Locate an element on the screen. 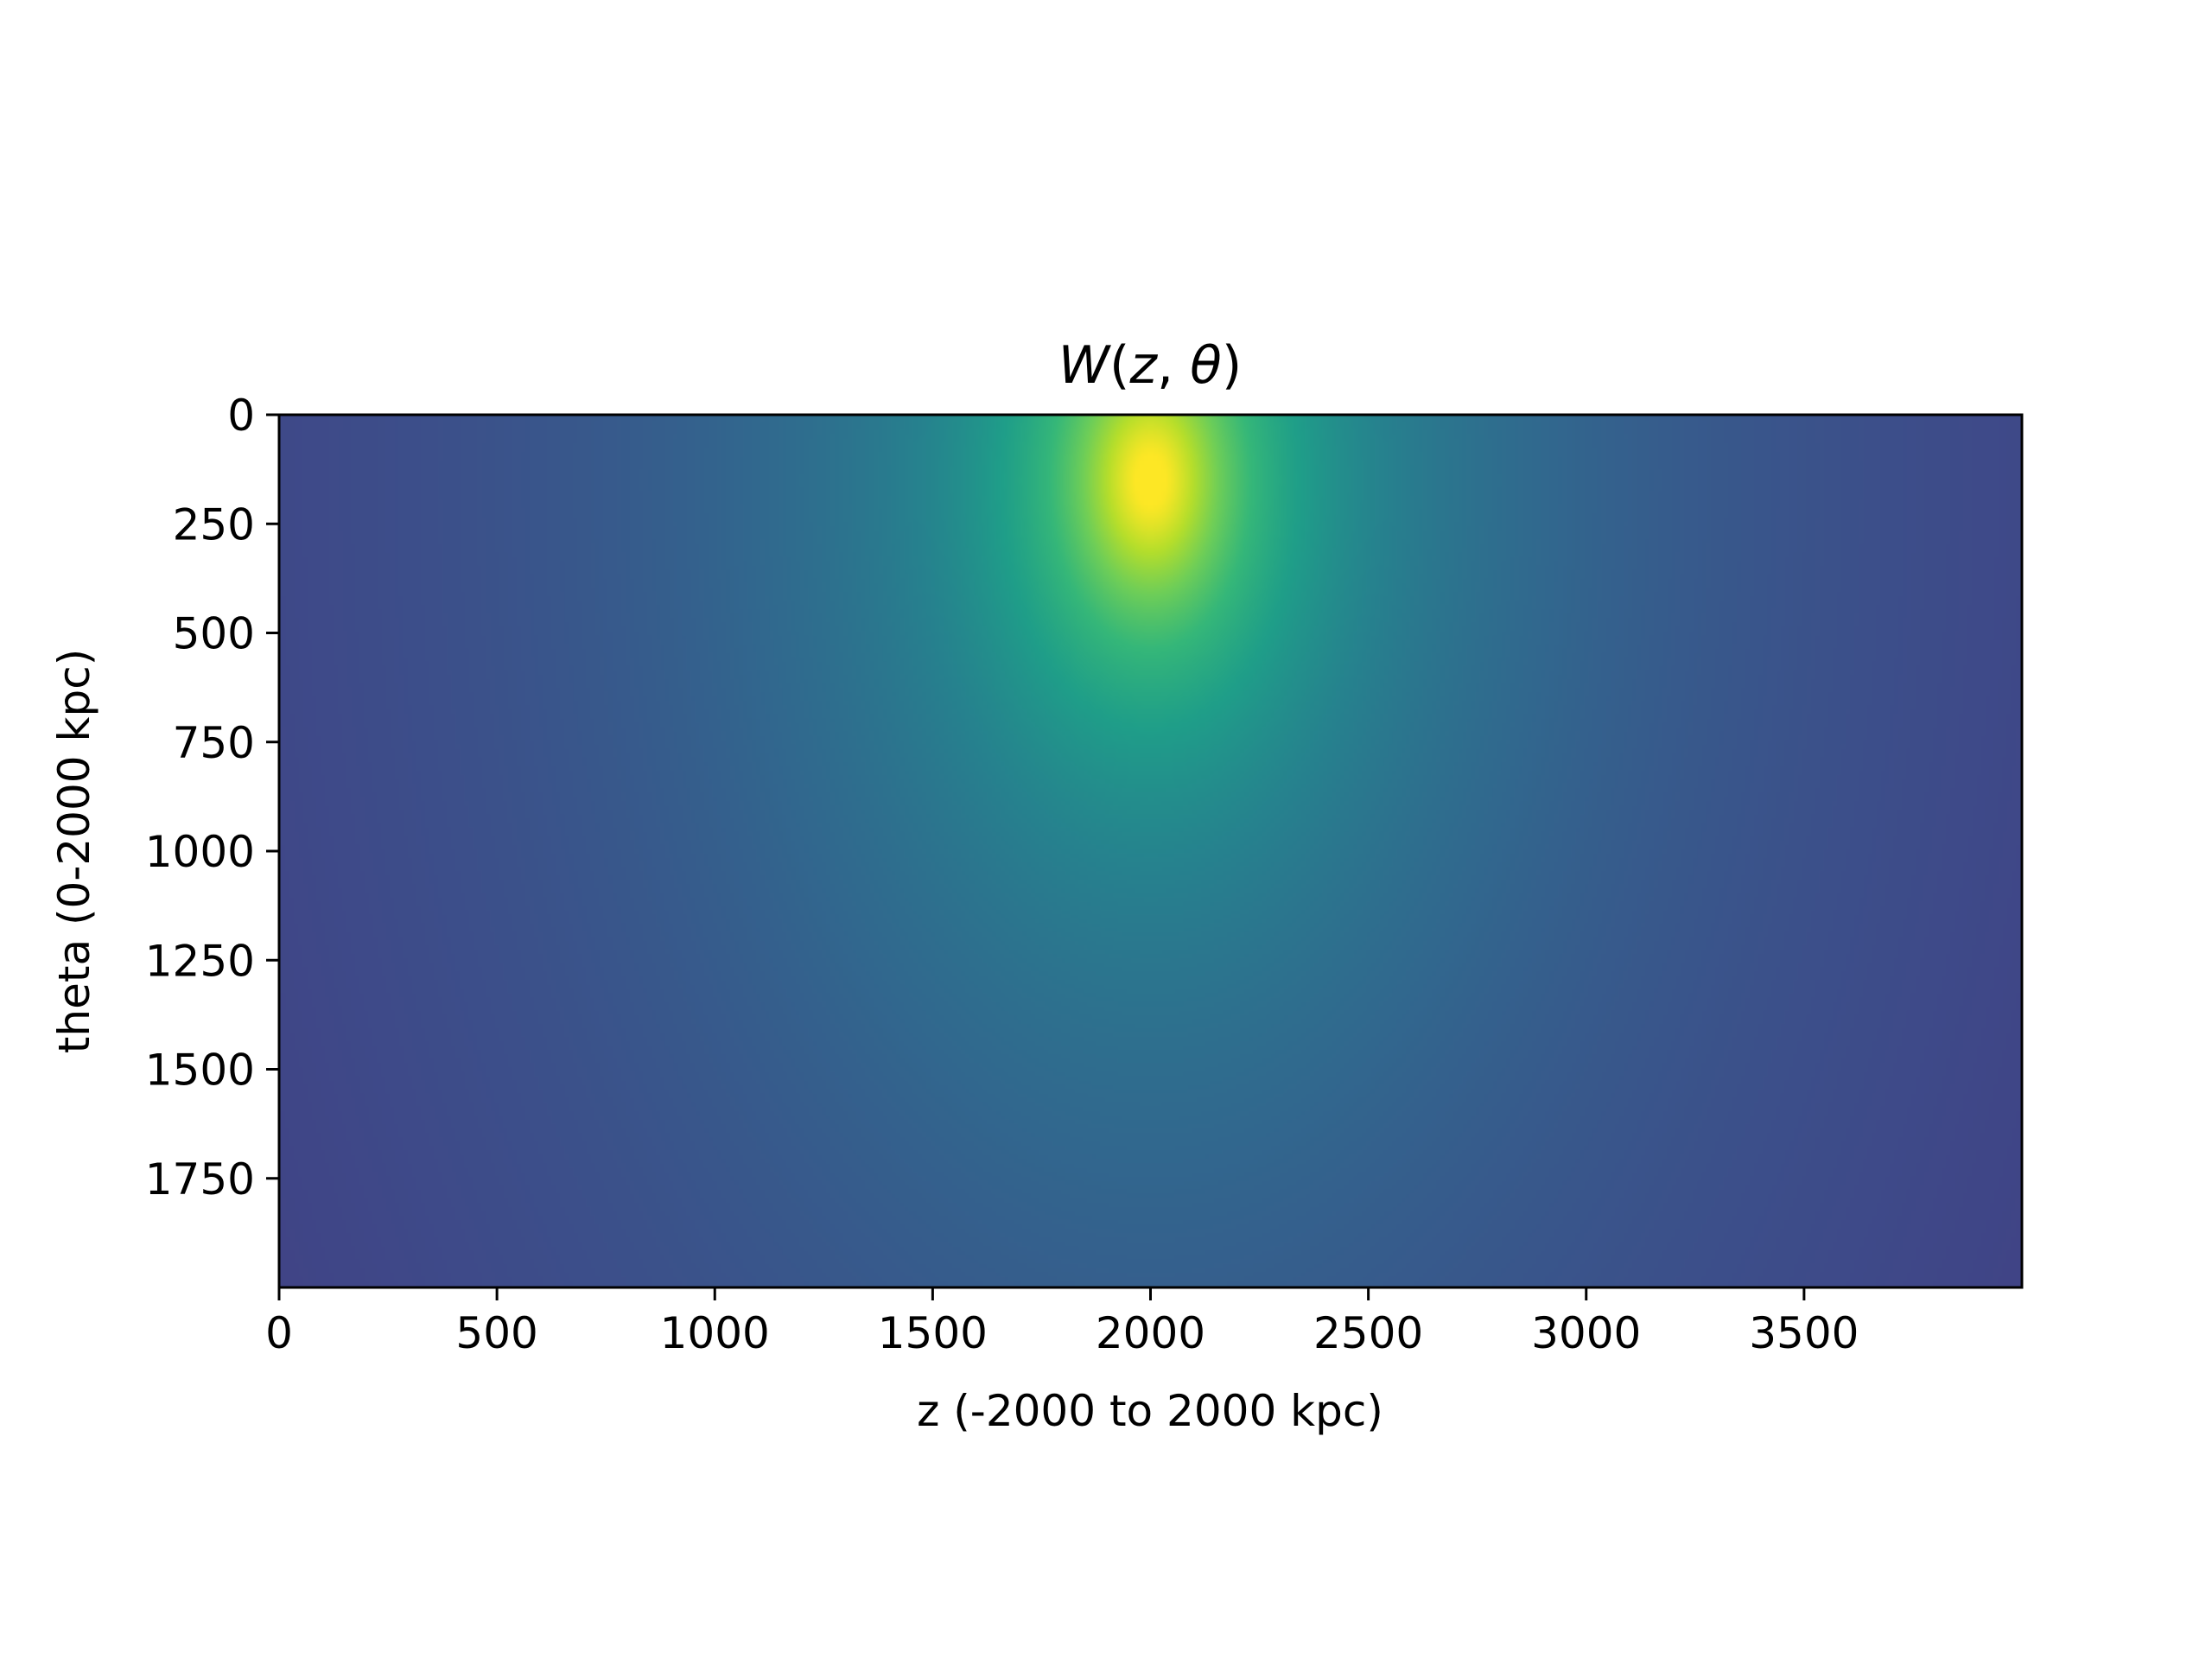 The height and width of the screenshot is (1659, 2212). x-tick-label: 1000 is located at coordinates (715, 1333).